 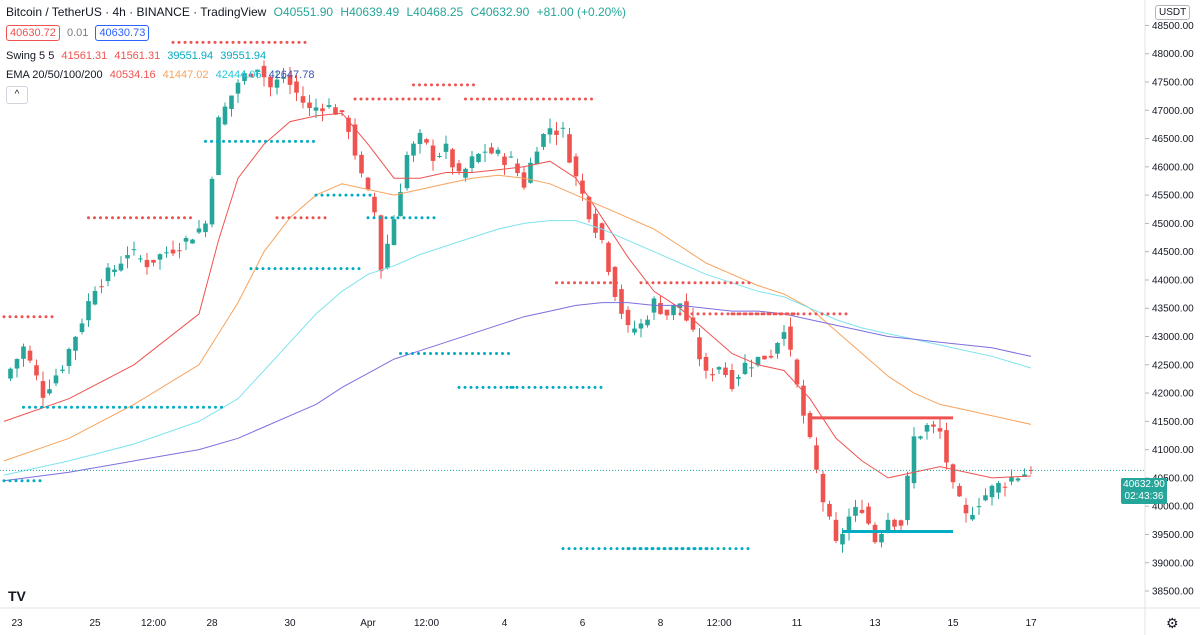 I want to click on swing-value-1: 41561.31, so click(x=84, y=56).